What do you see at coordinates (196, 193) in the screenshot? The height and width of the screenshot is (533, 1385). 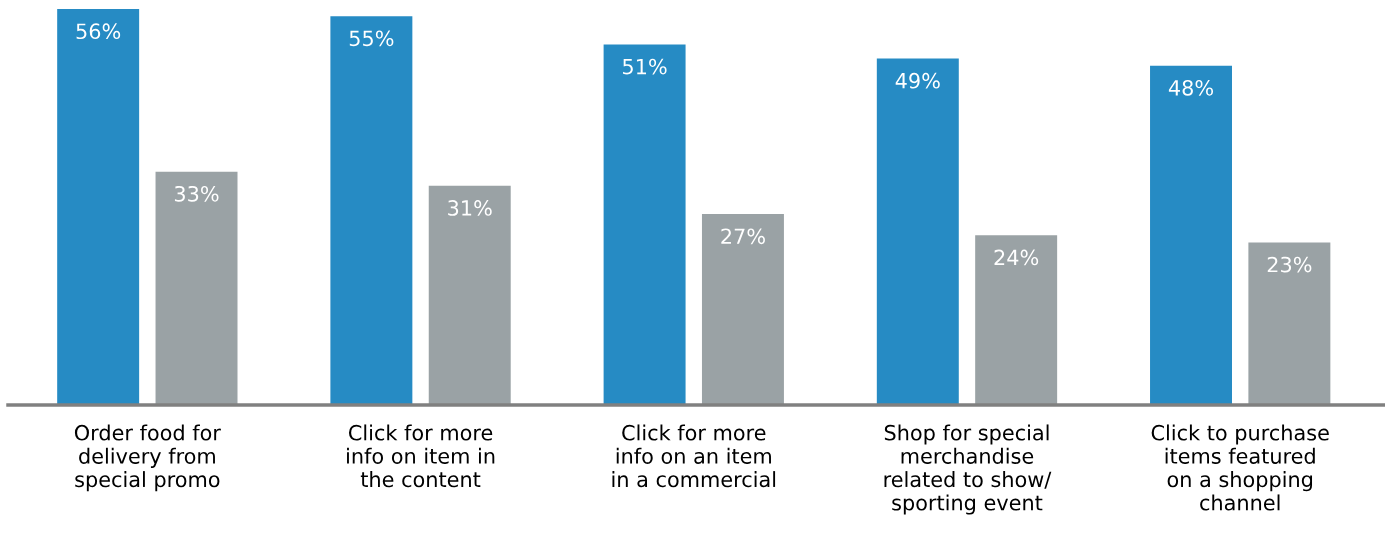 I see `data-label: 33%` at bounding box center [196, 193].